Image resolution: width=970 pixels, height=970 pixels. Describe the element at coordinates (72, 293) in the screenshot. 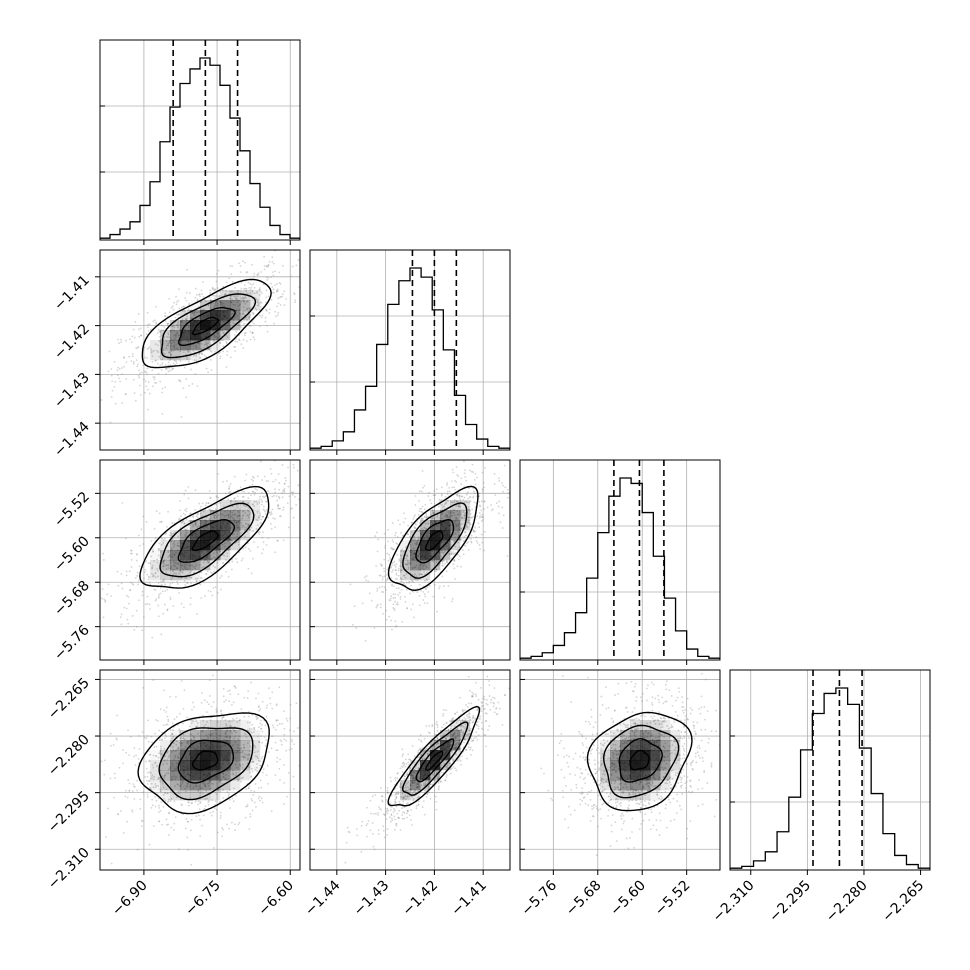

I see `y-tick-label: −1.41` at that location.